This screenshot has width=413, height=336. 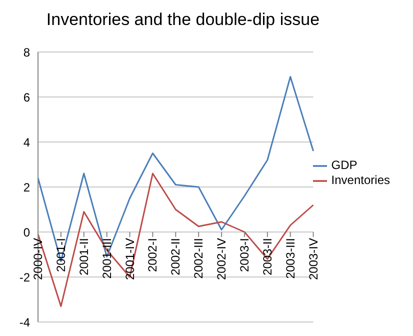 What do you see at coordinates (313, 259) in the screenshot?
I see `x-tick-label: 2003-IV` at bounding box center [313, 259].